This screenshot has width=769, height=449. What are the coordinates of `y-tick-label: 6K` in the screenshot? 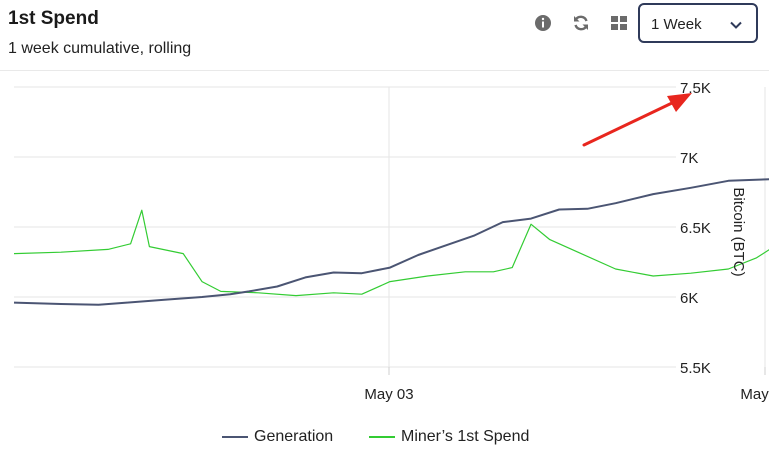 It's located at (689, 298).